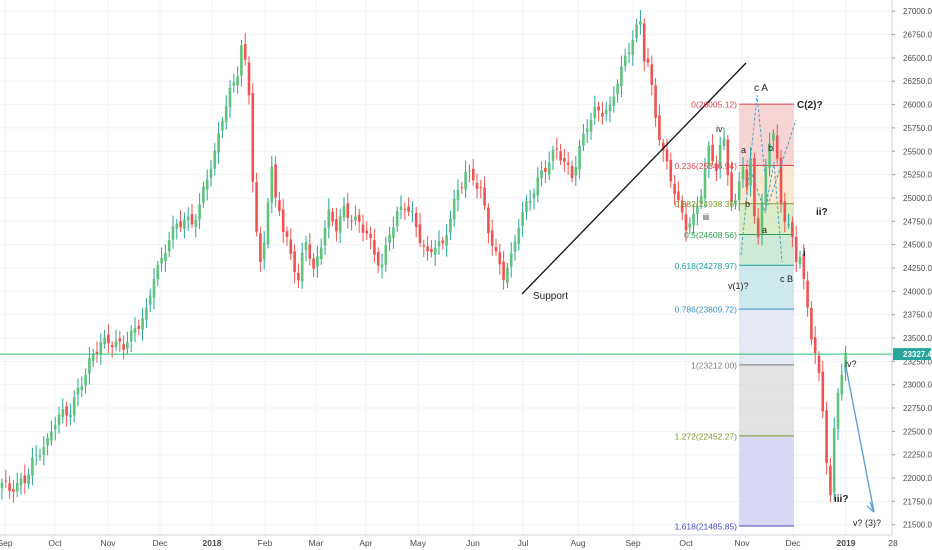 This screenshot has height=550, width=932. I want to click on fib-label: 0.618(24278.97), so click(706, 266).